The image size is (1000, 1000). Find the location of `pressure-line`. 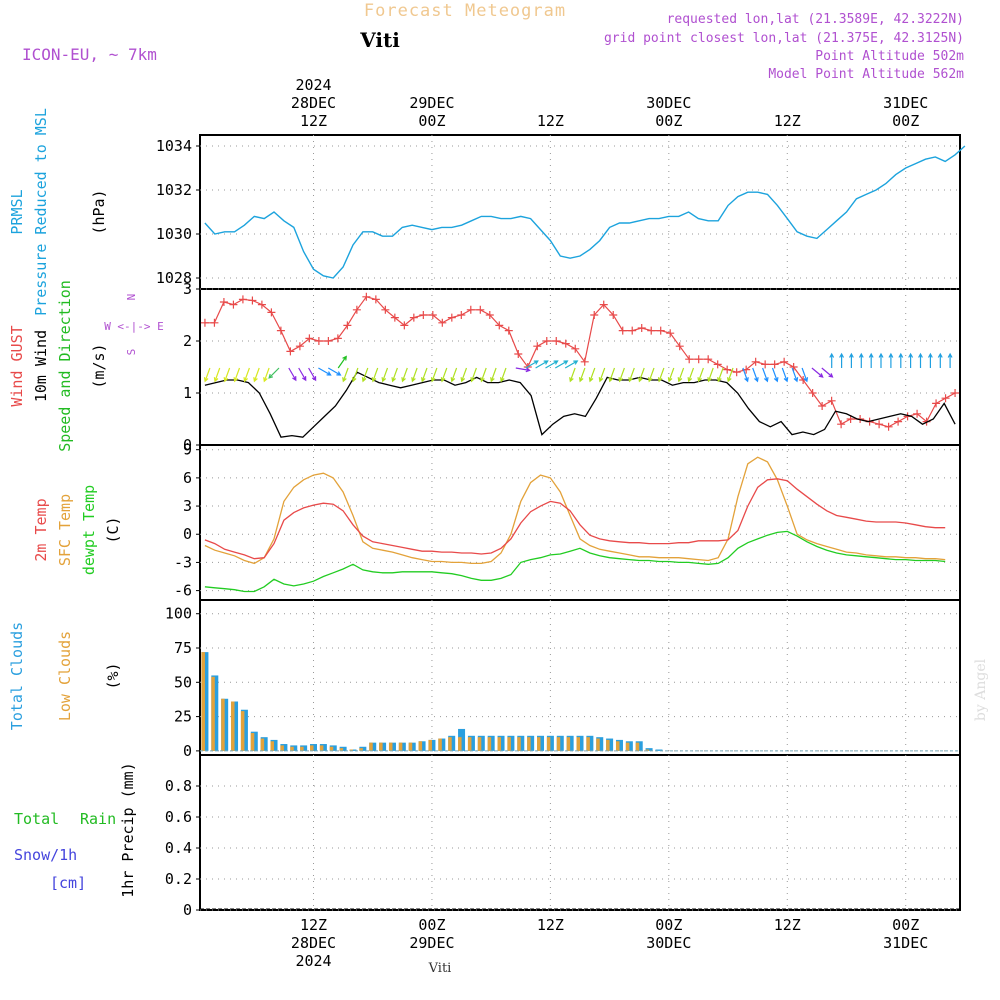

pressure-line is located at coordinates (585, 212).